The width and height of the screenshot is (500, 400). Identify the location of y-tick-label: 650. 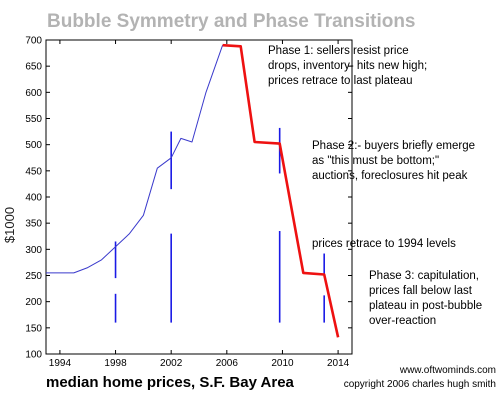
(33, 67).